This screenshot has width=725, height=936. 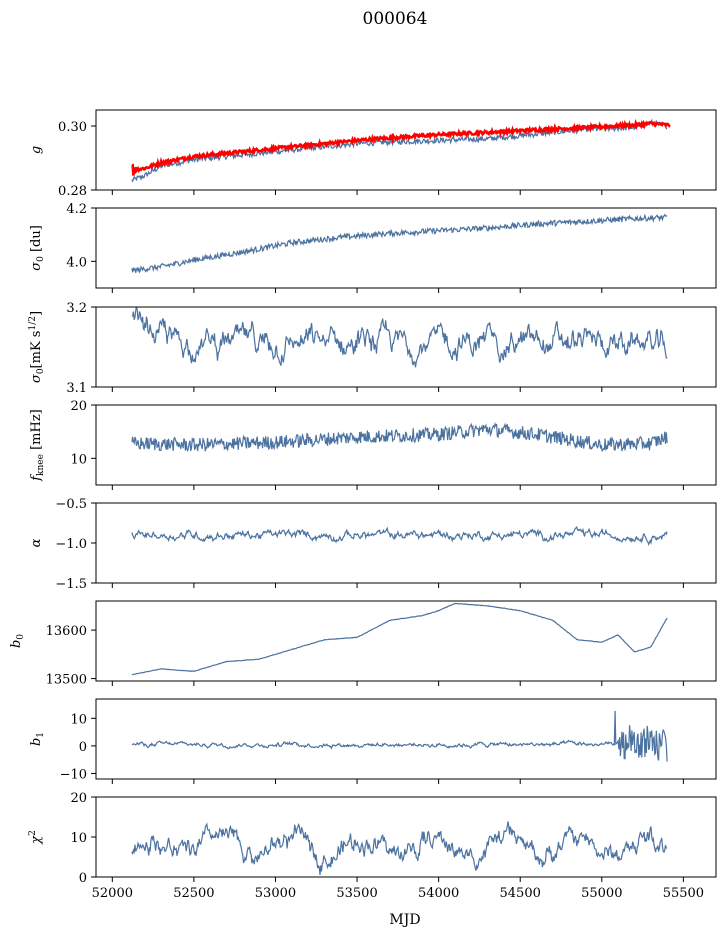 What do you see at coordinates (36, 150) in the screenshot?
I see `y-axis-label: g` at bounding box center [36, 150].